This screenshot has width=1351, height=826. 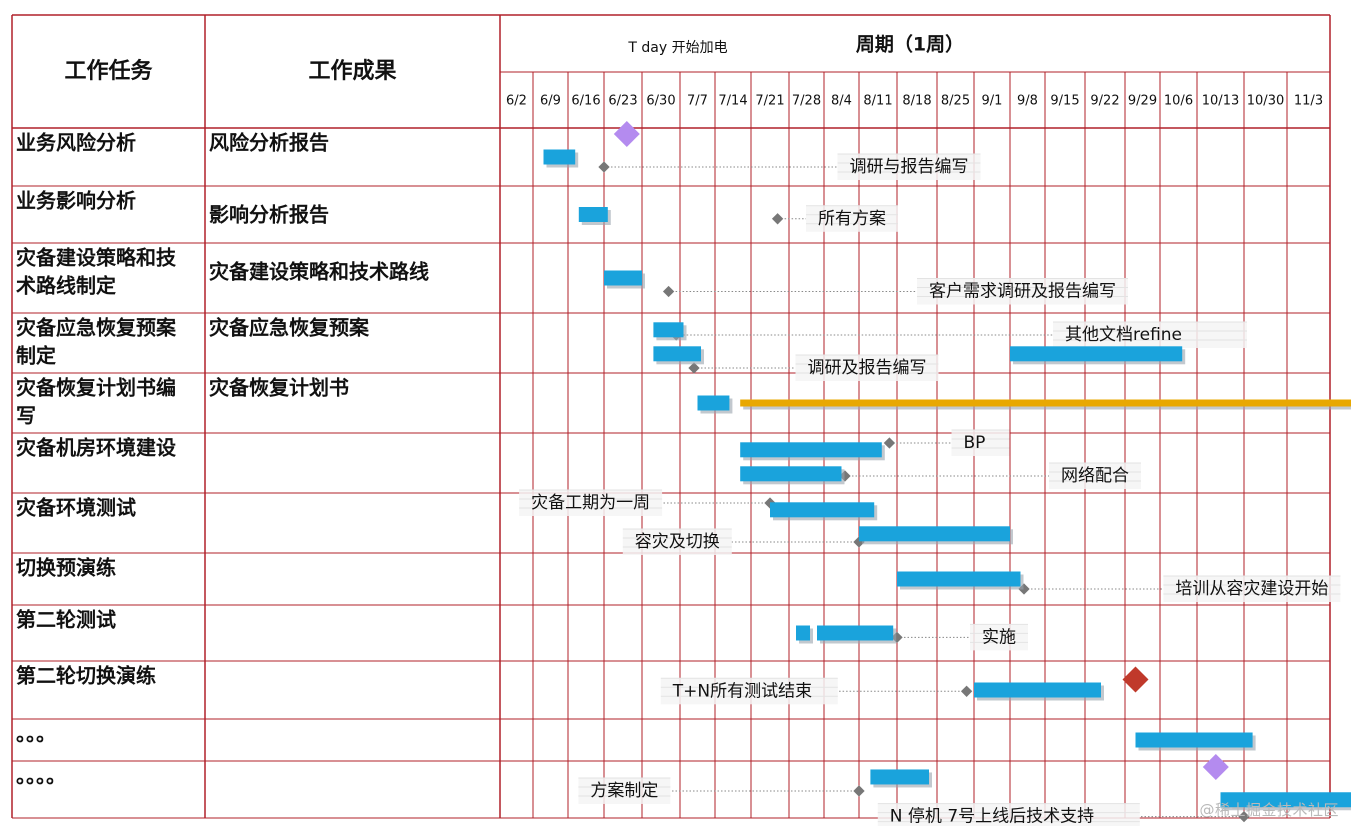 What do you see at coordinates (1064, 101) in the screenshot?
I see `week-label: 9/15` at bounding box center [1064, 101].